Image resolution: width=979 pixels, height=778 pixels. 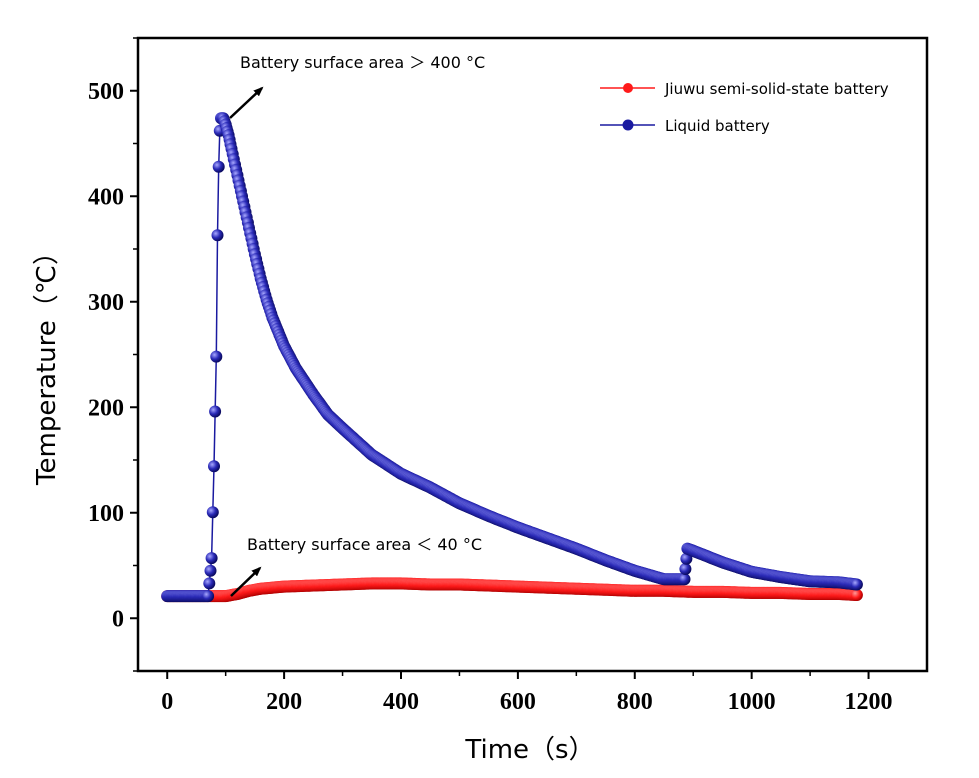 I want to click on x-tick-label-3: 600, so click(x=518, y=702).